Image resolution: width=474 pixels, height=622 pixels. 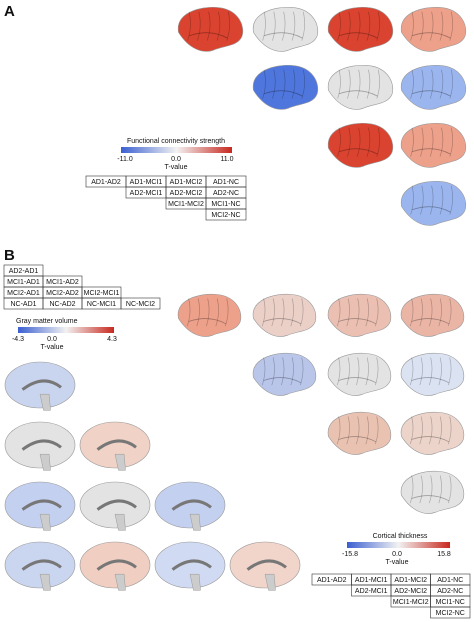 What do you see at coordinates (371, 591) in the screenshot?
I see `table-text: AD2-MCI1` at bounding box center [371, 591].